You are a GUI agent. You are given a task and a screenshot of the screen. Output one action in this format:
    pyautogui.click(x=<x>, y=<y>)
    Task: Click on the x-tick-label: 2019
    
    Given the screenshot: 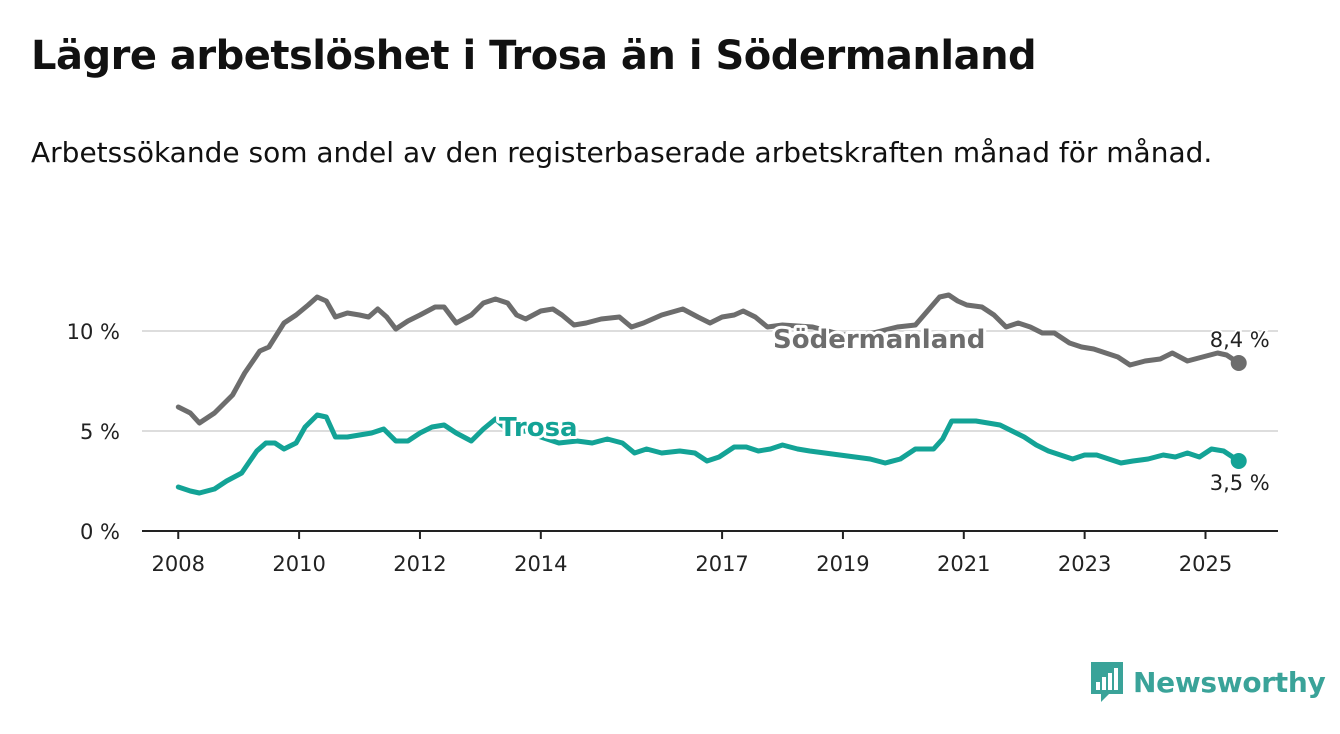 What is the action you would take?
    pyautogui.click(x=842, y=564)
    